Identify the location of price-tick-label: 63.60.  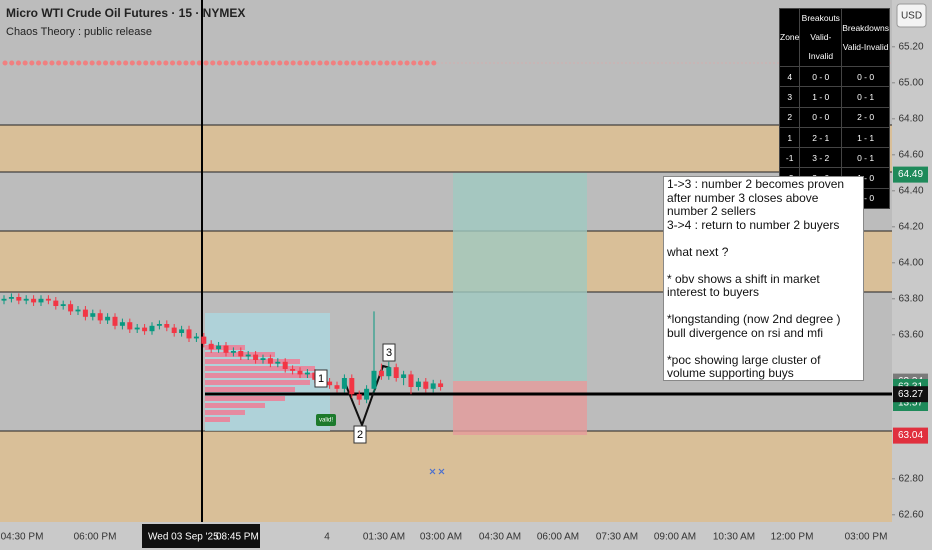
(910, 334).